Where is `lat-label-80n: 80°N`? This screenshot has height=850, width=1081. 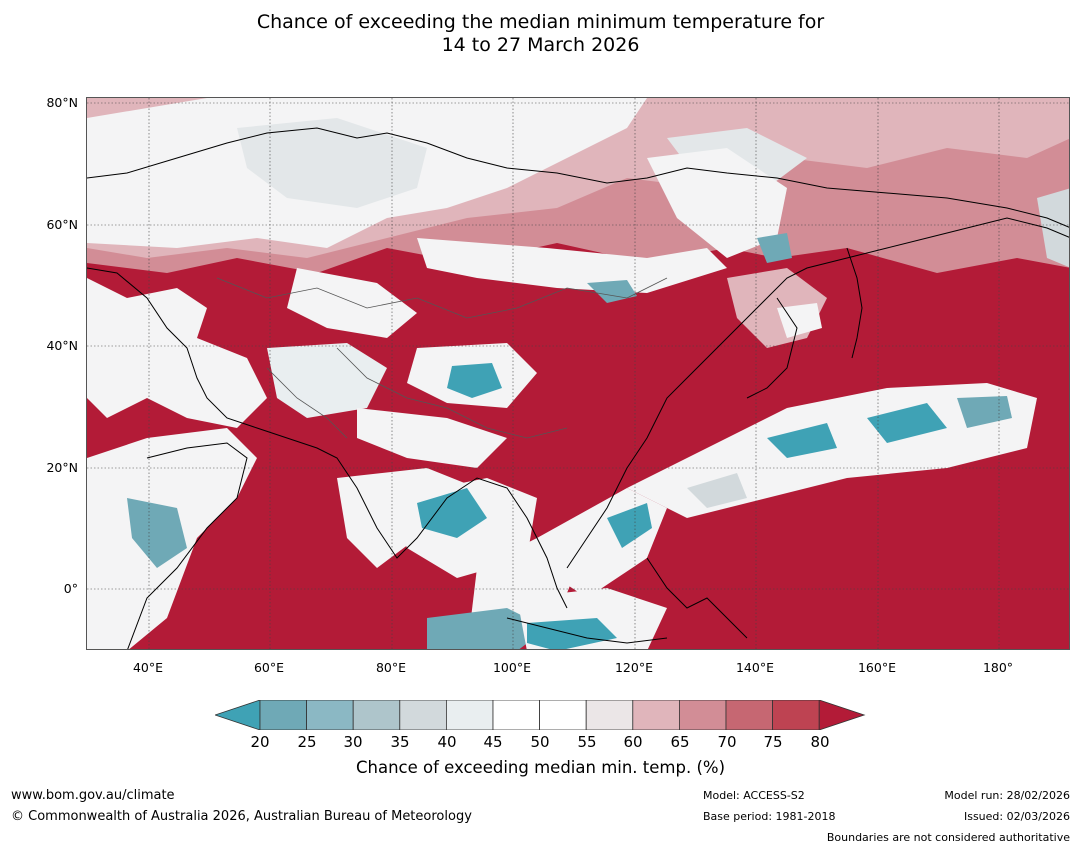
lat-label-80n: 80°N is located at coordinates (62, 102).